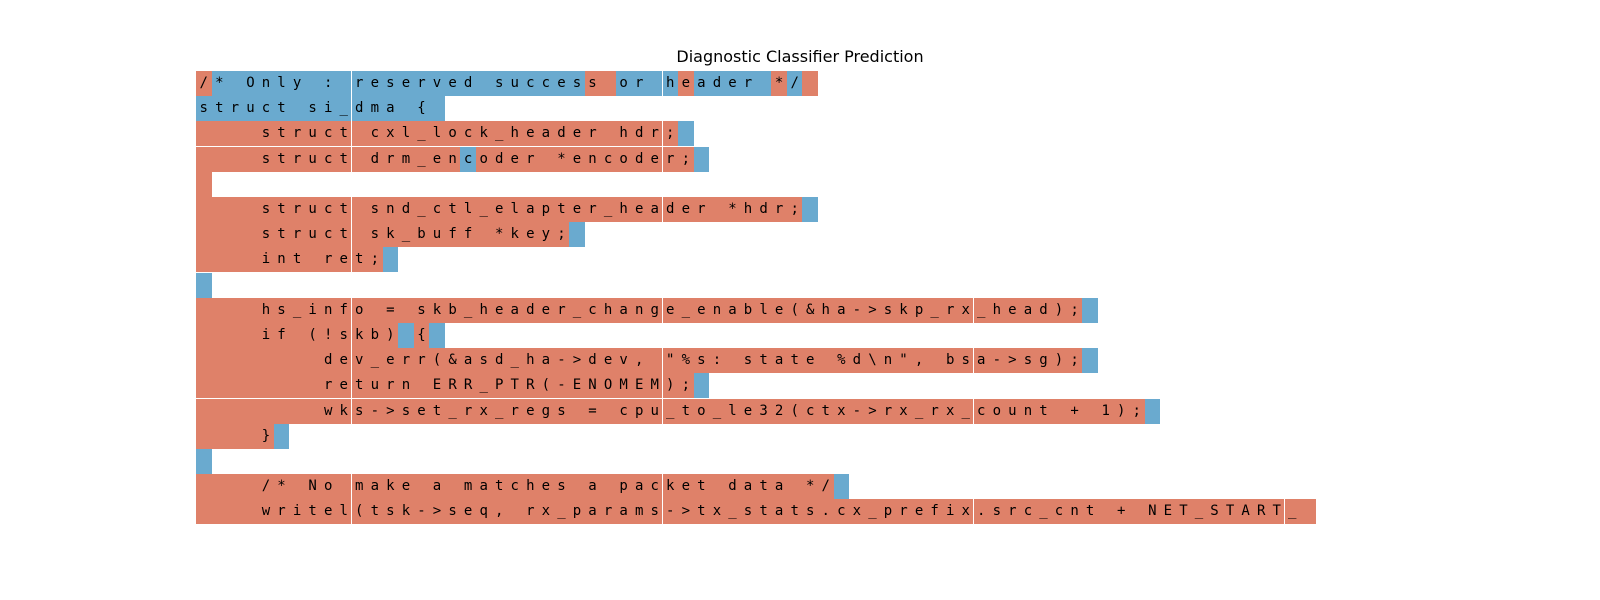  I want to click on token-cell: {, so click(421, 109).